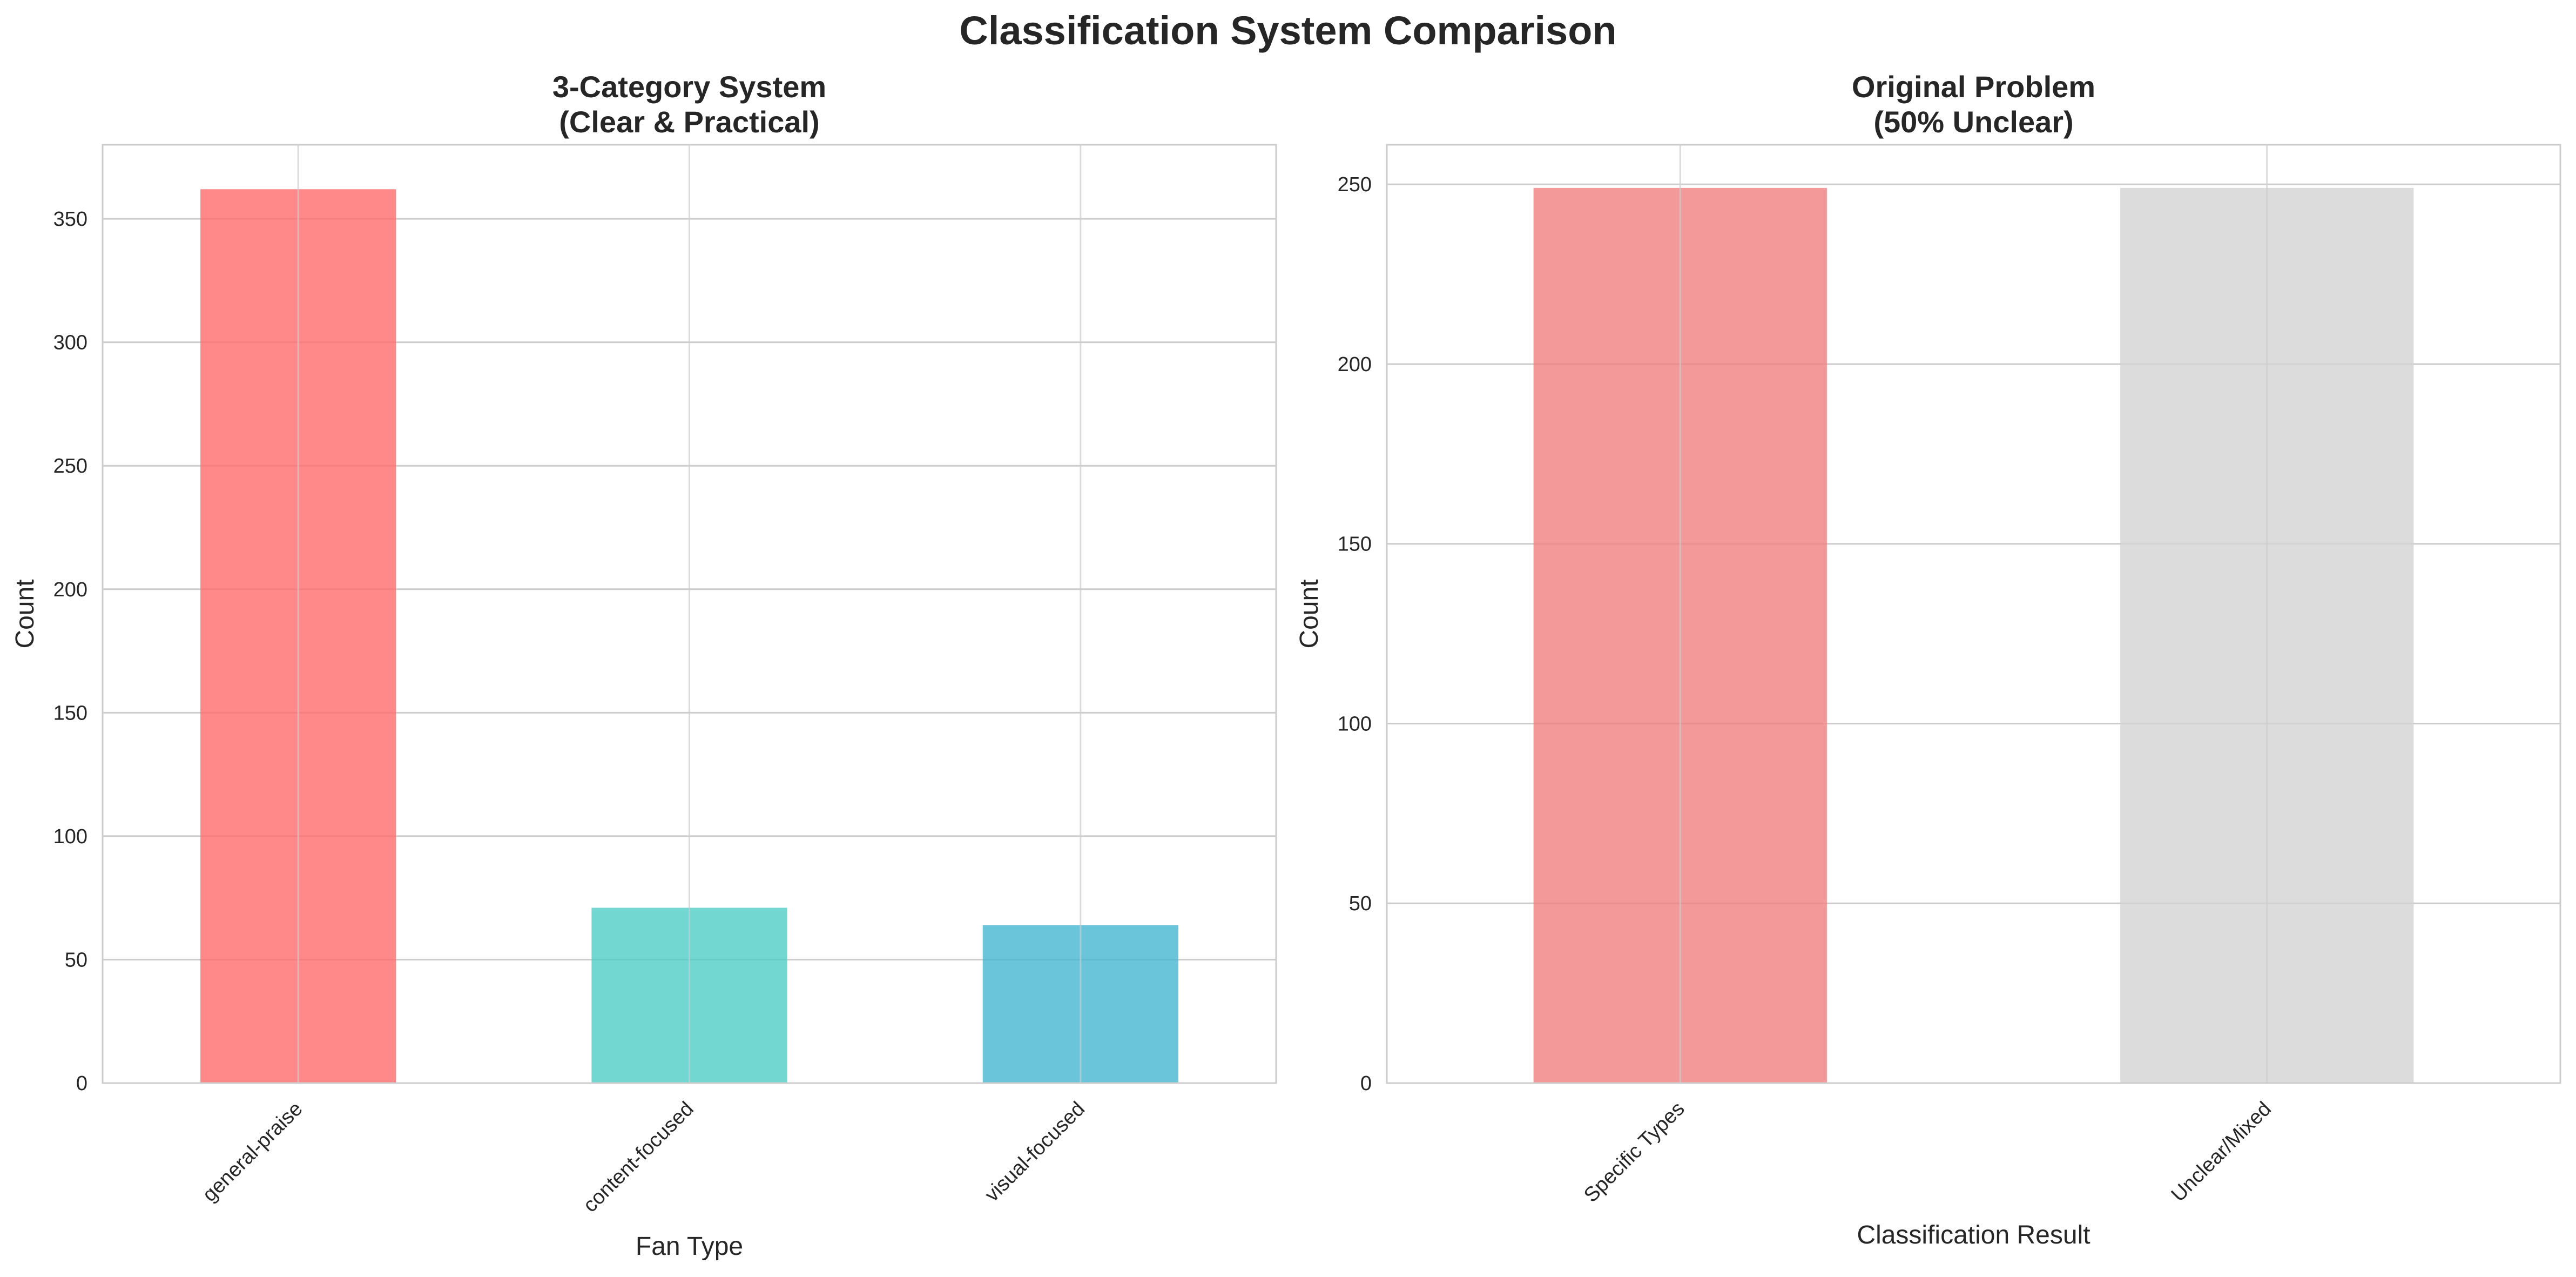  Describe the element at coordinates (1287, 30) in the screenshot. I see `figure-title: Classification System Comparison` at that location.